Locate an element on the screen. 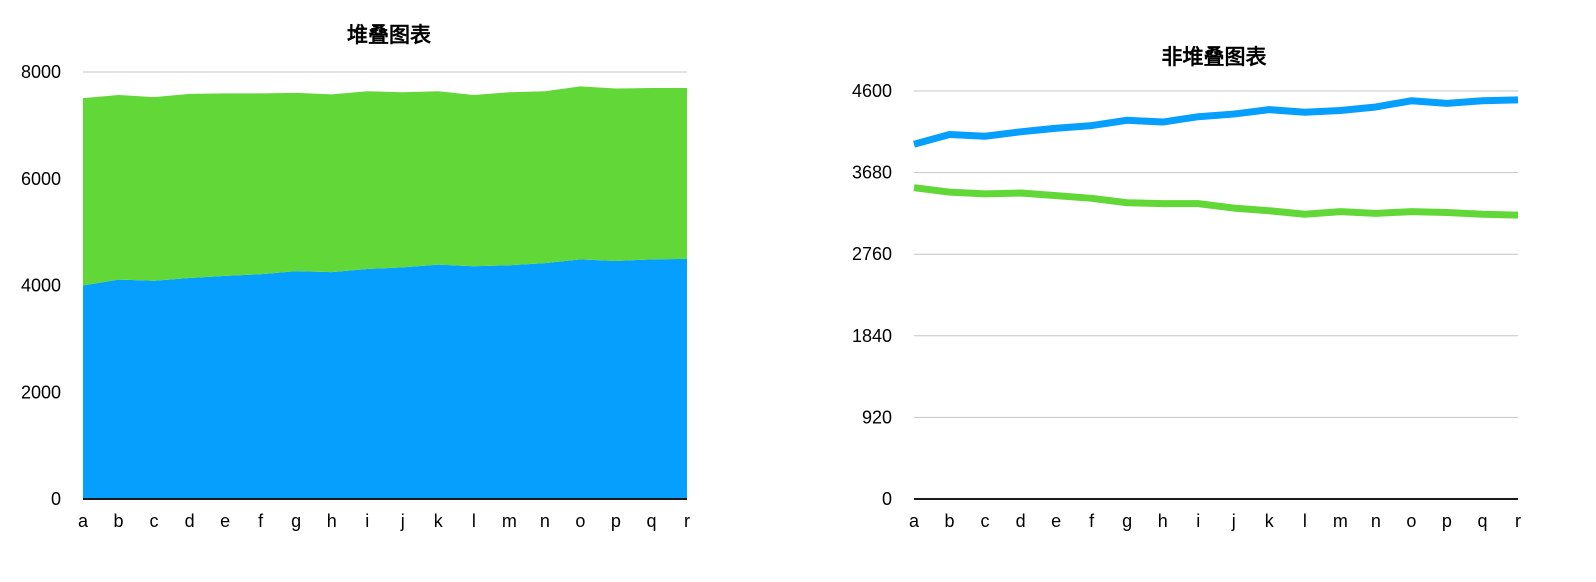  y-tick-label: 2000 is located at coordinates (41, 392).